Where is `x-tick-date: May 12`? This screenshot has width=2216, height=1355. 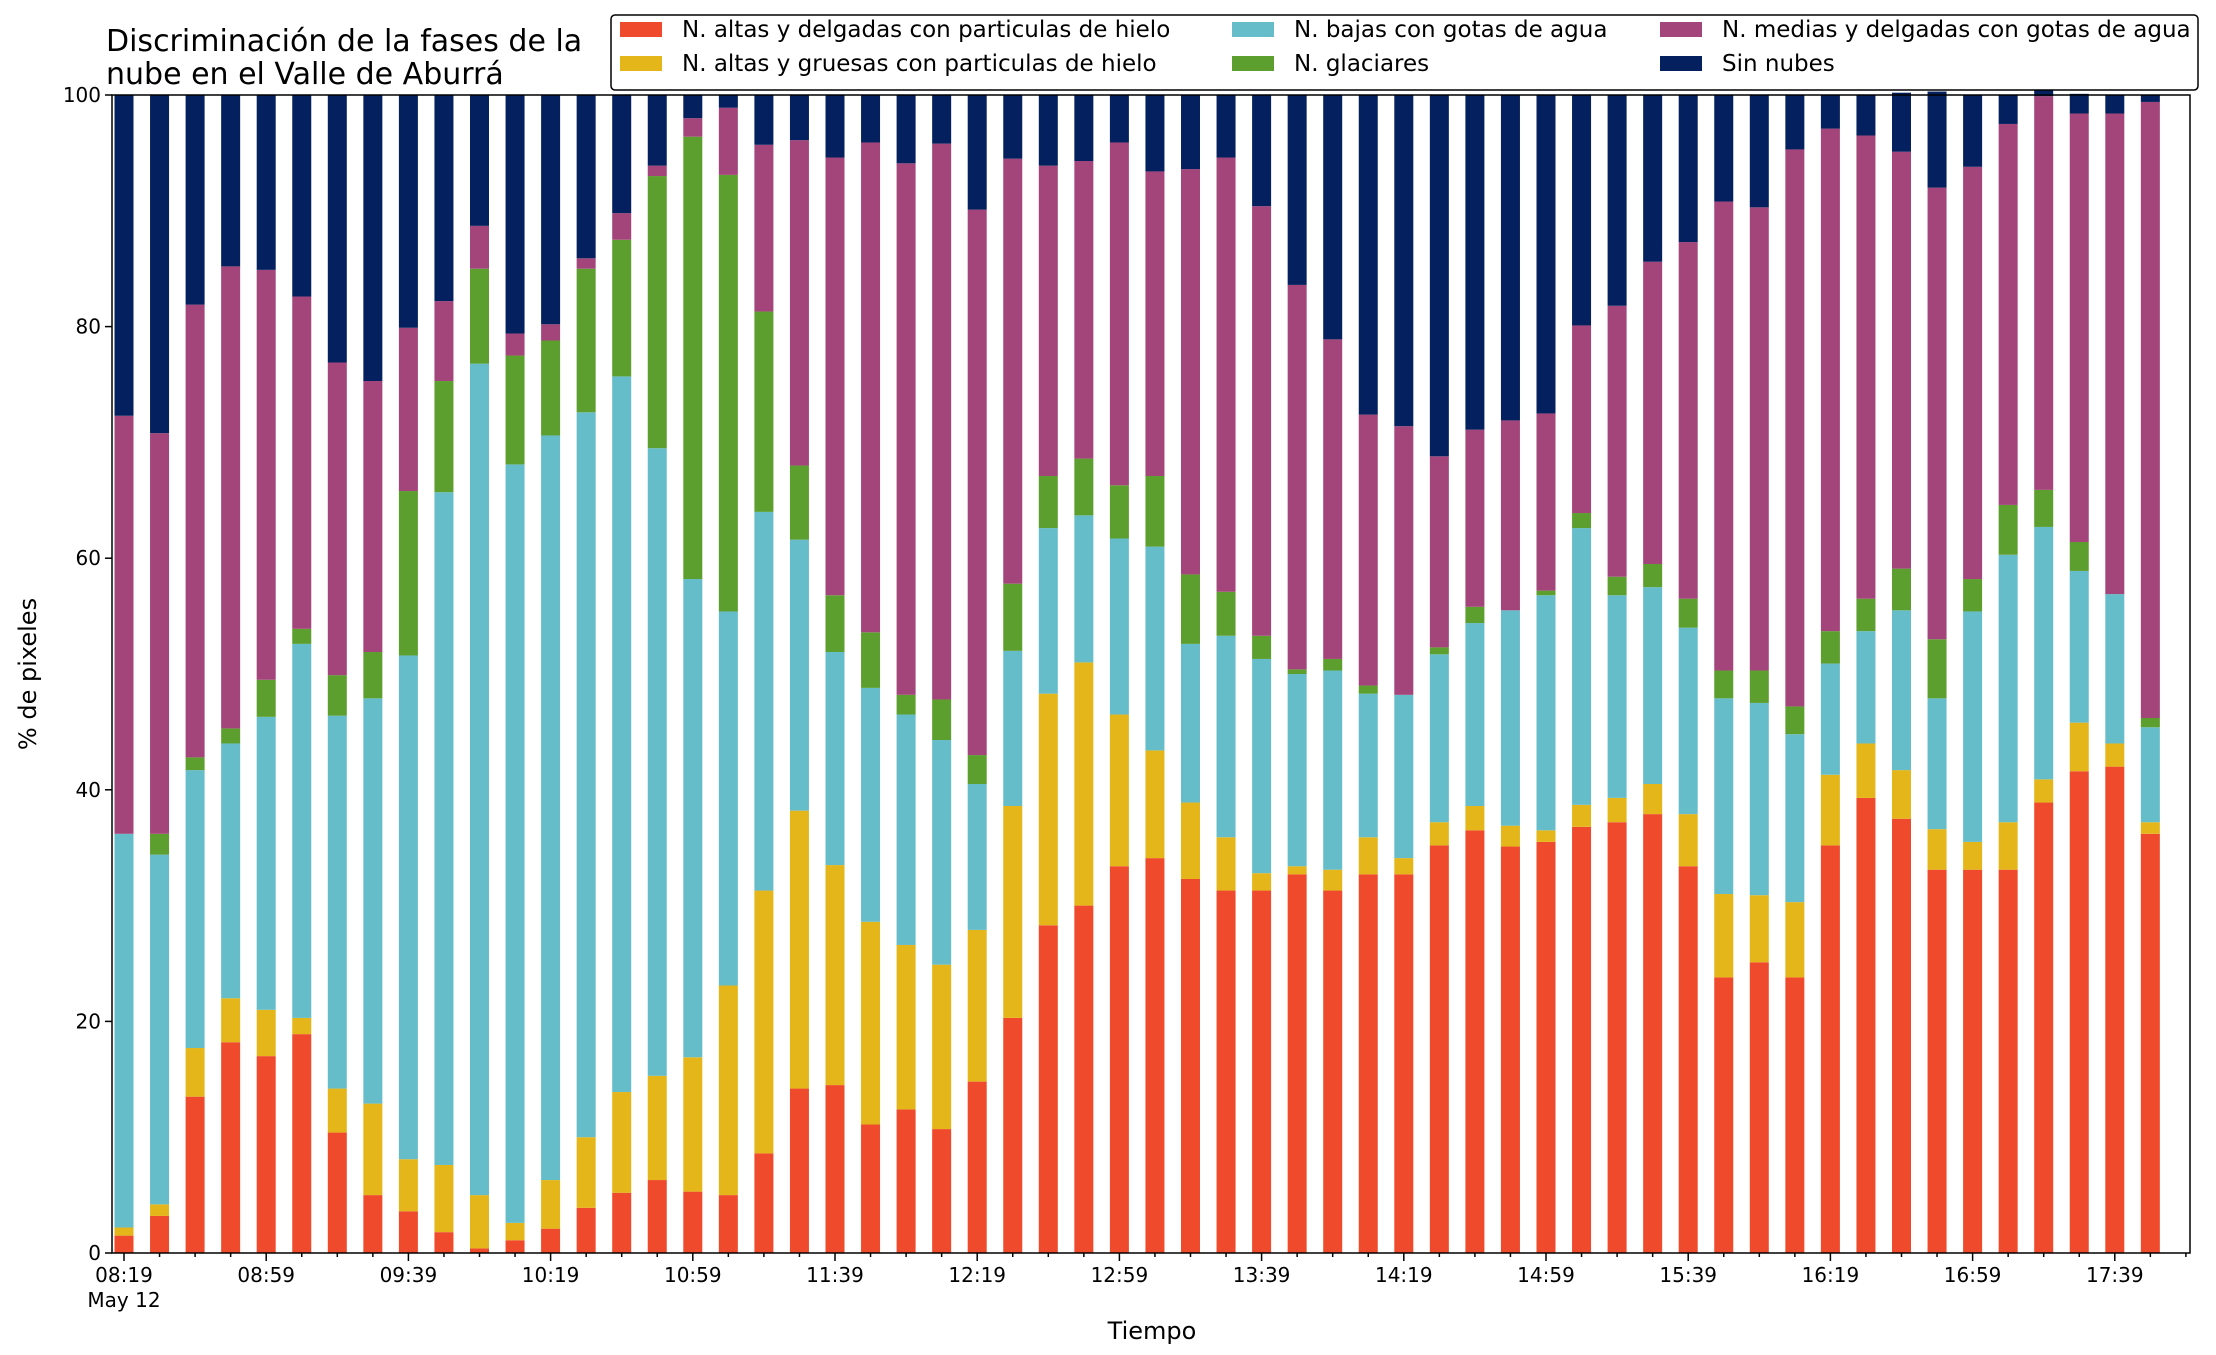
x-tick-date: May 12 is located at coordinates (123, 1300).